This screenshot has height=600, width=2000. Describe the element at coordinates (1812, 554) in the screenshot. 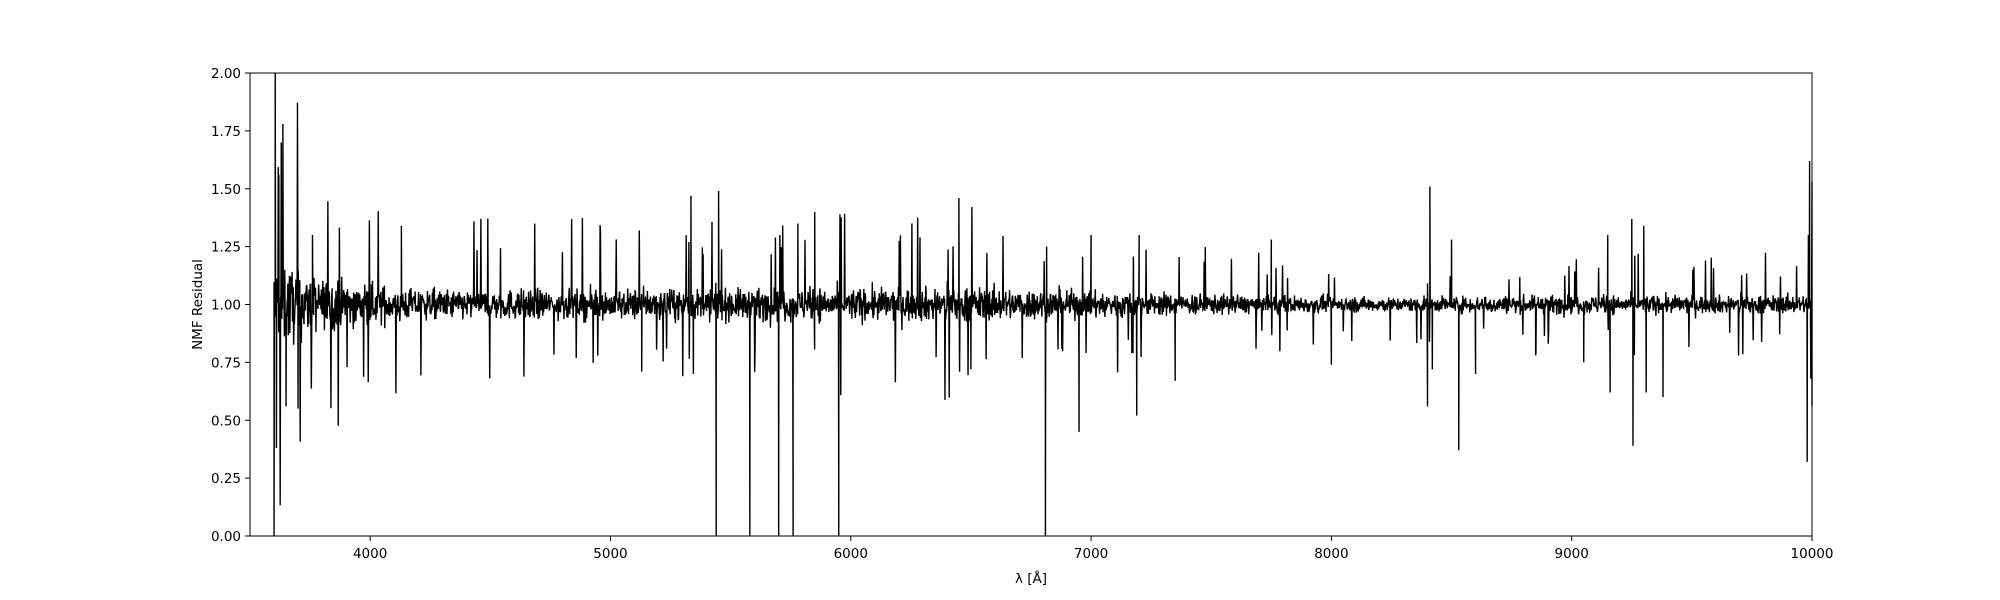

I see `x-tick-label: 10000` at that location.